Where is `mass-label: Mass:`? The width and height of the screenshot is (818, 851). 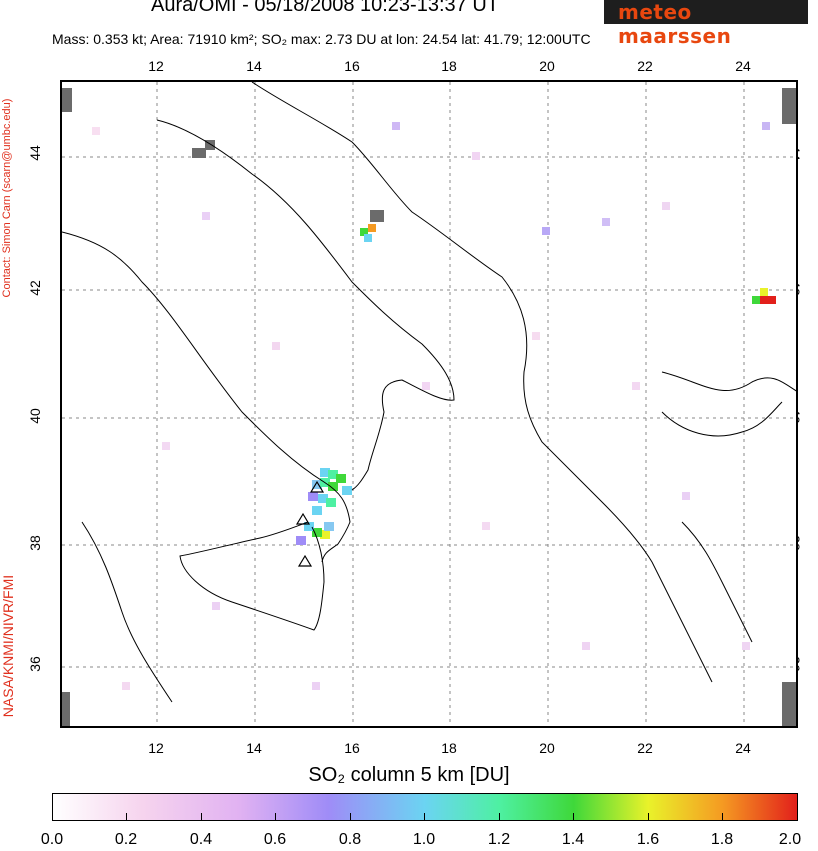 mass-label: Mass: is located at coordinates (71, 39).